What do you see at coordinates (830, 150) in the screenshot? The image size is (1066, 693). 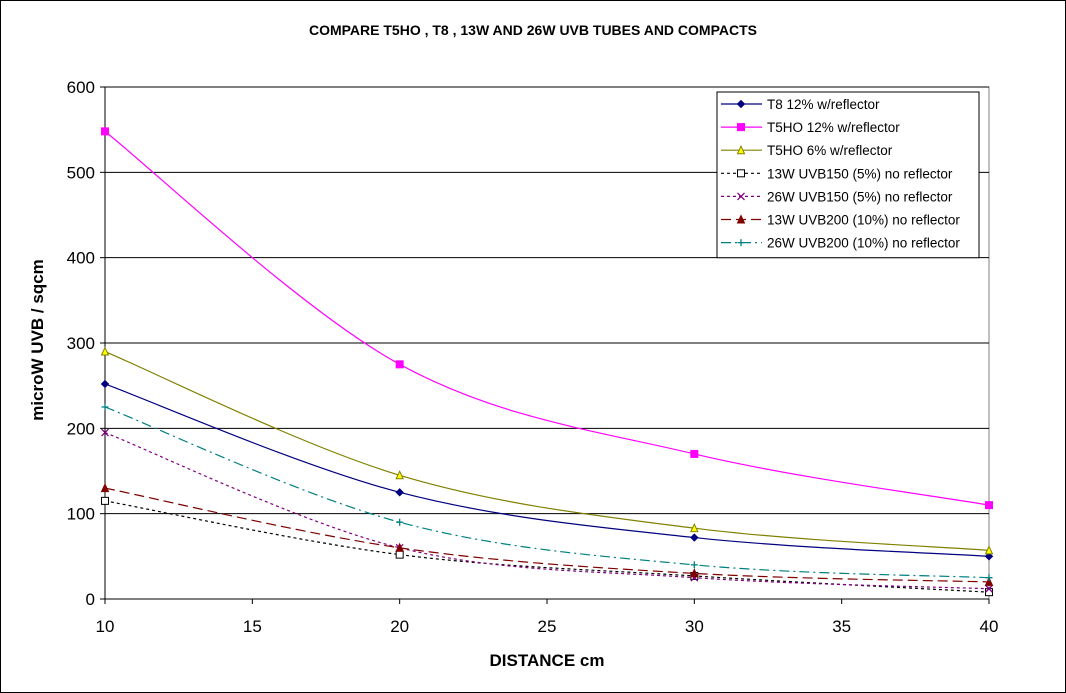 I see `legend-label-2: T5HO 6% w/reflector` at bounding box center [830, 150].